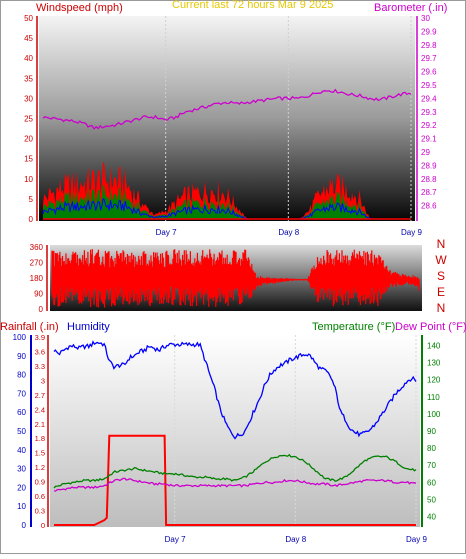  What do you see at coordinates (431, 431) in the screenshot?
I see `temperature-tick-label: 90` at bounding box center [431, 431].